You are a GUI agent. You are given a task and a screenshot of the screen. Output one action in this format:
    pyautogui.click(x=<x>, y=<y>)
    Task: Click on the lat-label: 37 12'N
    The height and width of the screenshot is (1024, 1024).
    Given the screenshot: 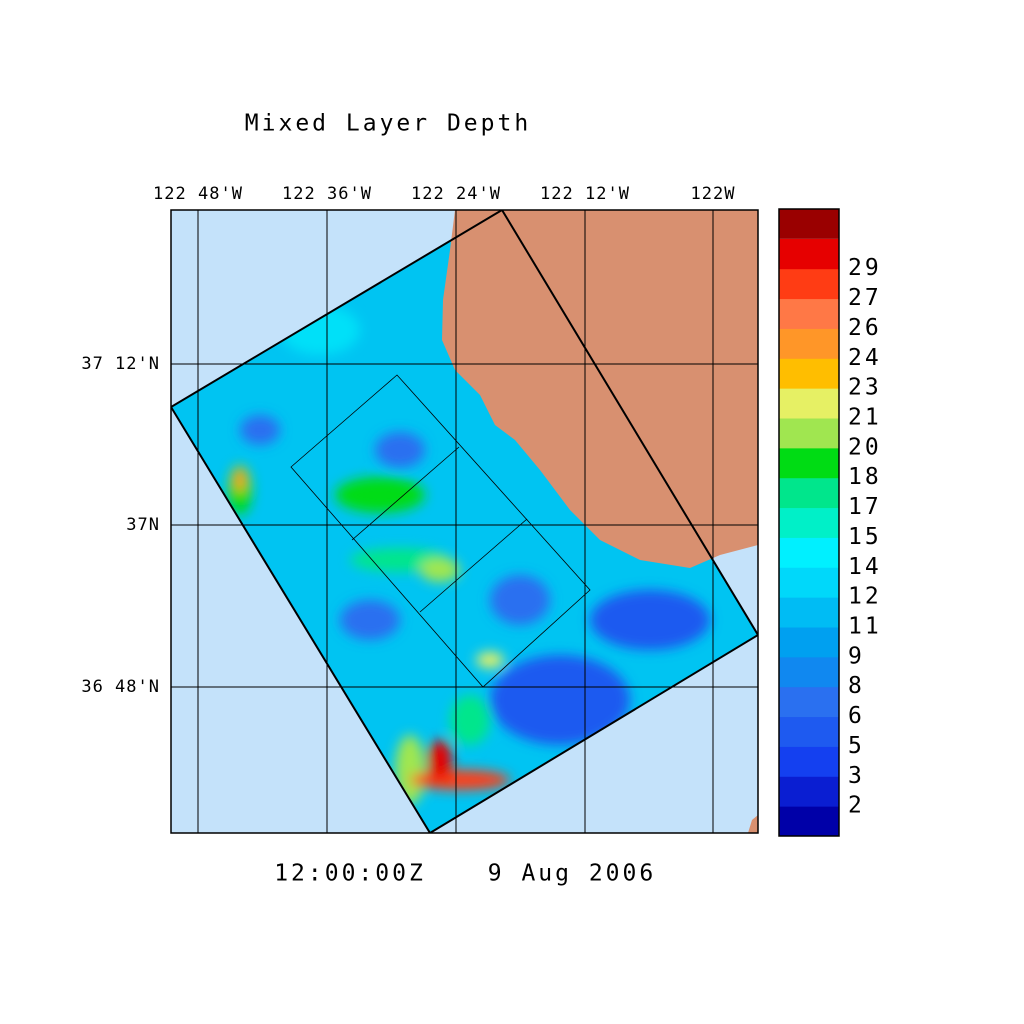 What is the action you would take?
    pyautogui.click(x=120, y=364)
    